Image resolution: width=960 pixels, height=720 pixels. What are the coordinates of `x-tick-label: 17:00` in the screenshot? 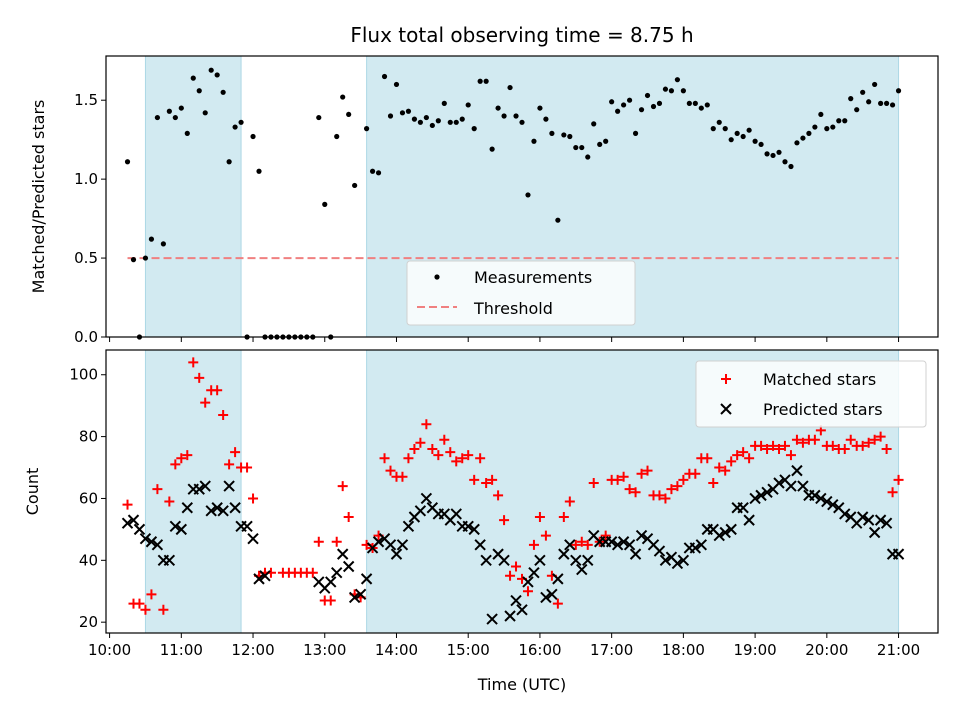 It's located at (611, 650).